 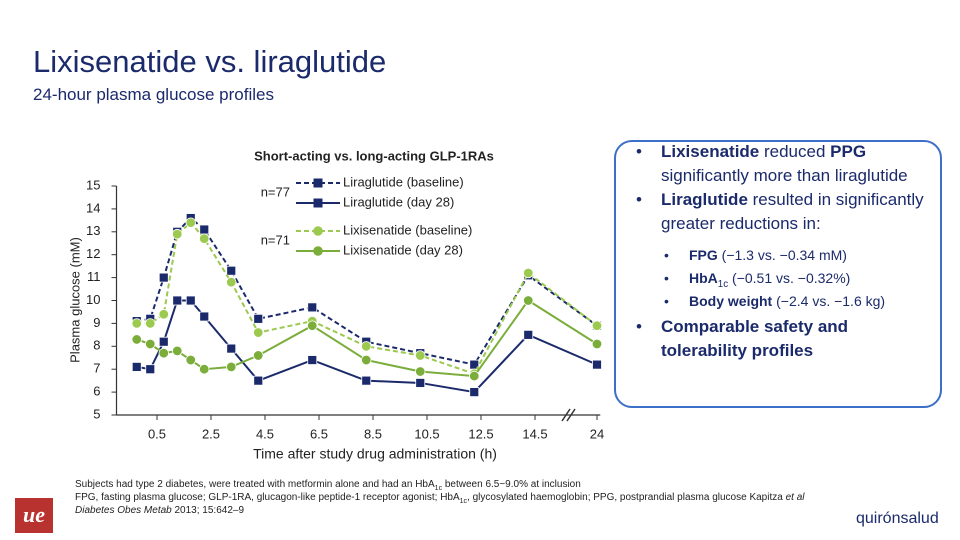 I want to click on text-run: Liraglutide, so click(x=704, y=199).